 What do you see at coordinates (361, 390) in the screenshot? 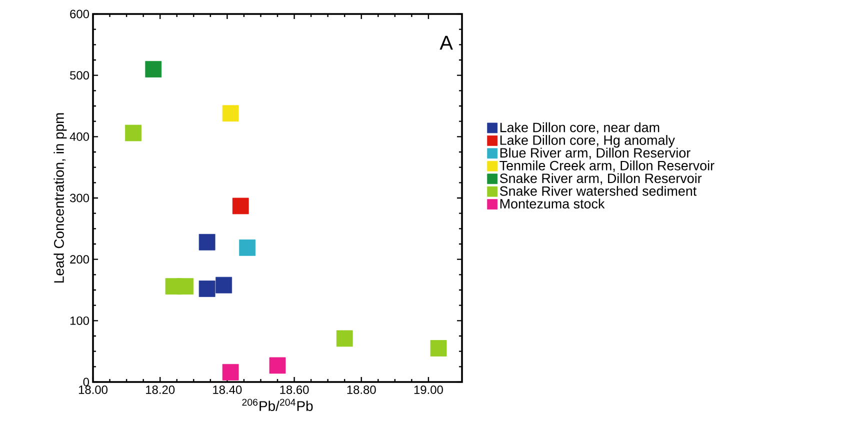
I see `x-tick-label: 18.80` at bounding box center [361, 390].